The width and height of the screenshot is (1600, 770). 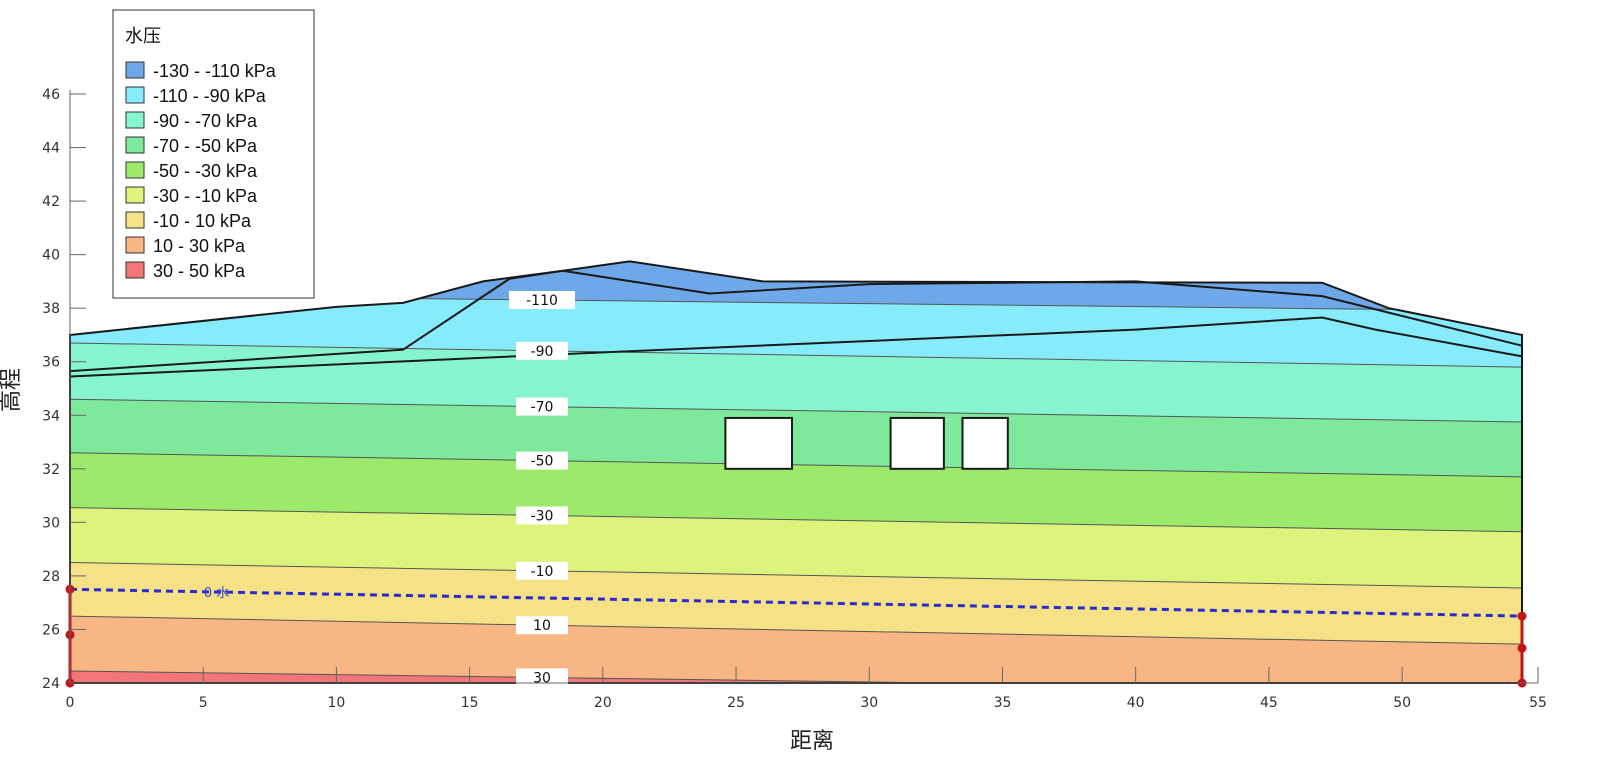 I want to click on x-tick-label: 20, so click(x=603, y=703).